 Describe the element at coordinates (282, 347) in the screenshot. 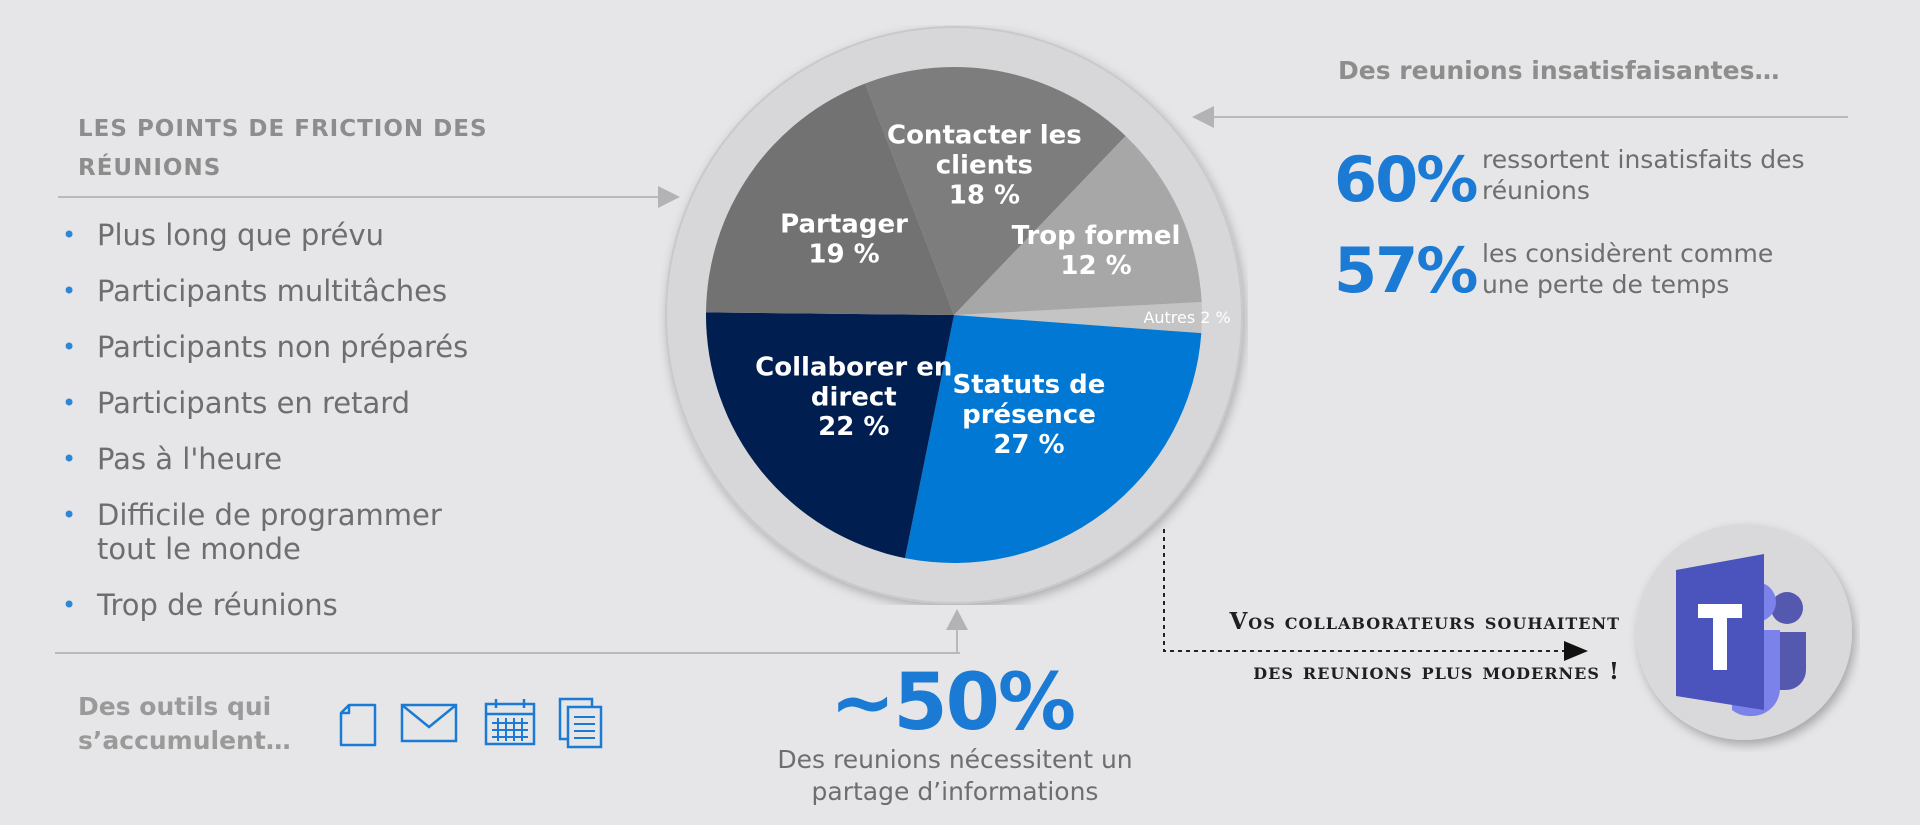

I see `list-item: Participants non préparés` at that location.